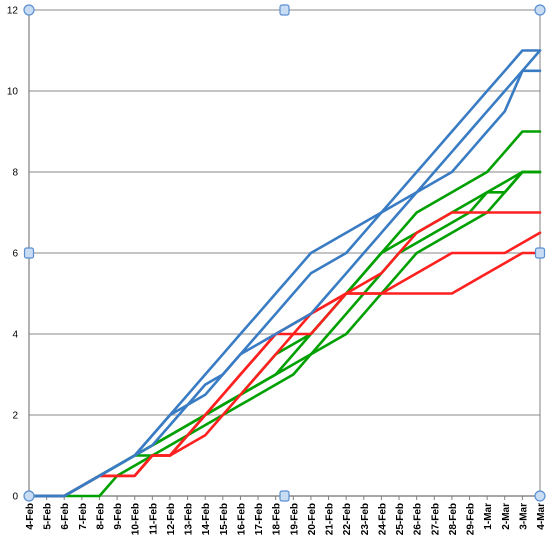  I want to click on x-tick-label: 10-Feb, so click(136, 519).